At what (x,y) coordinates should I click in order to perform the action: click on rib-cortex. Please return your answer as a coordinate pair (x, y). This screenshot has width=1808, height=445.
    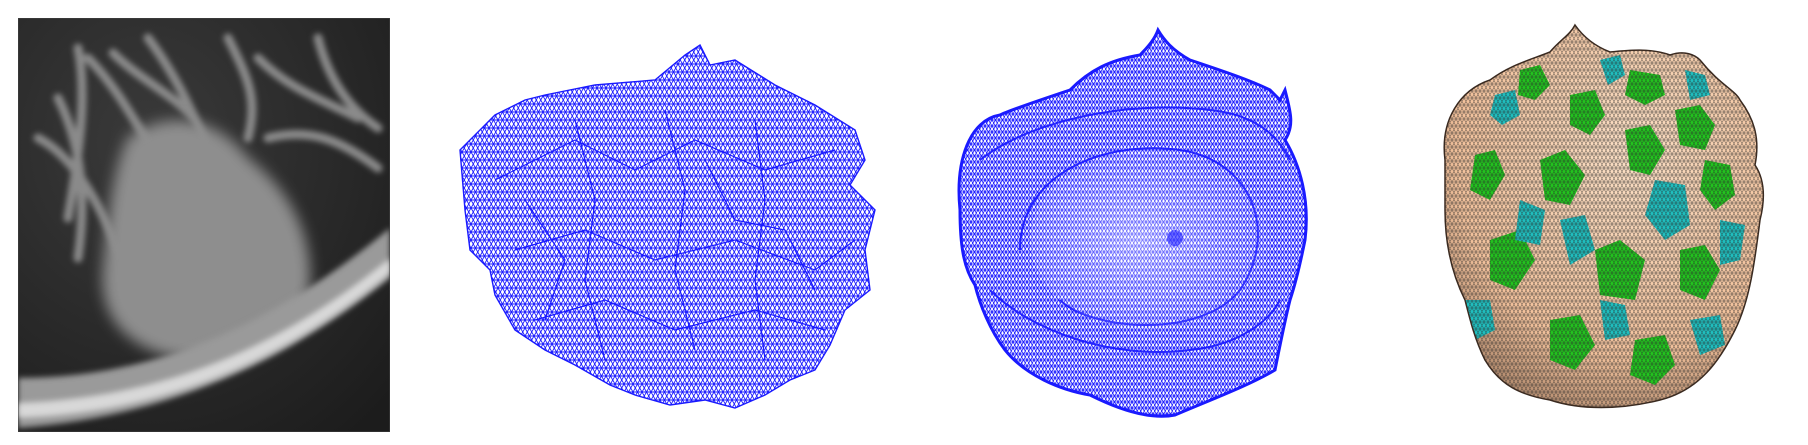
    Looking at the image, I should click on (204, 338).